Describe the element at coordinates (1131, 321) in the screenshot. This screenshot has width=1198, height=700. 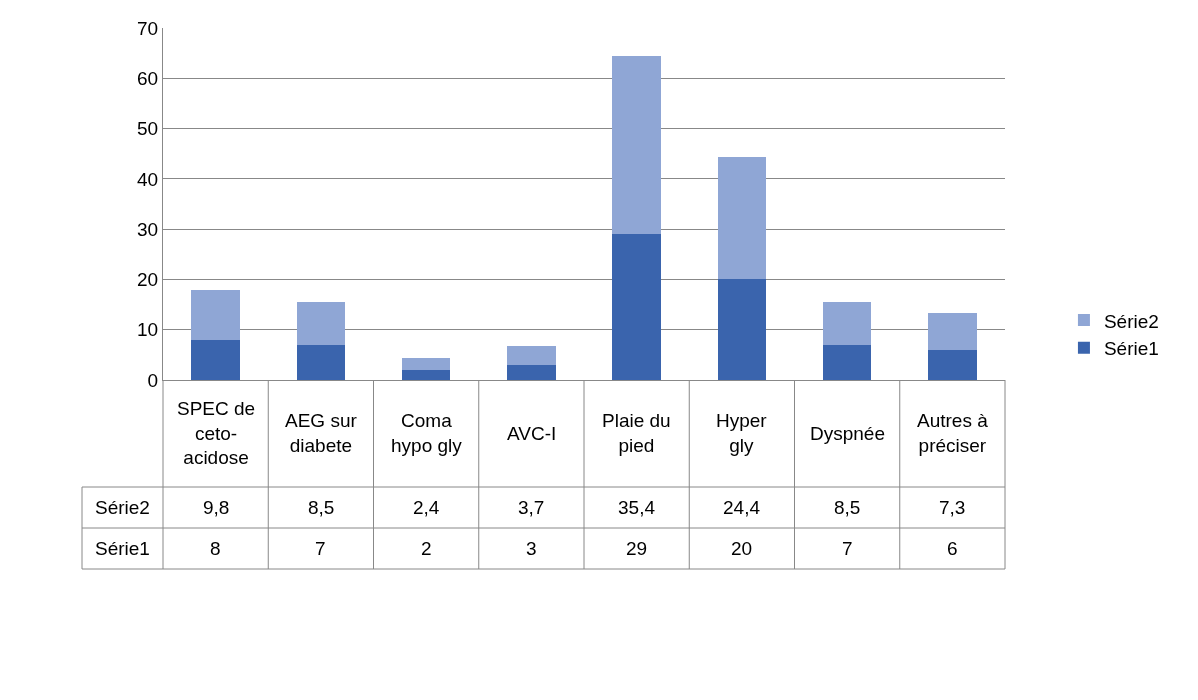
I see `legend-label: Série2` at that location.